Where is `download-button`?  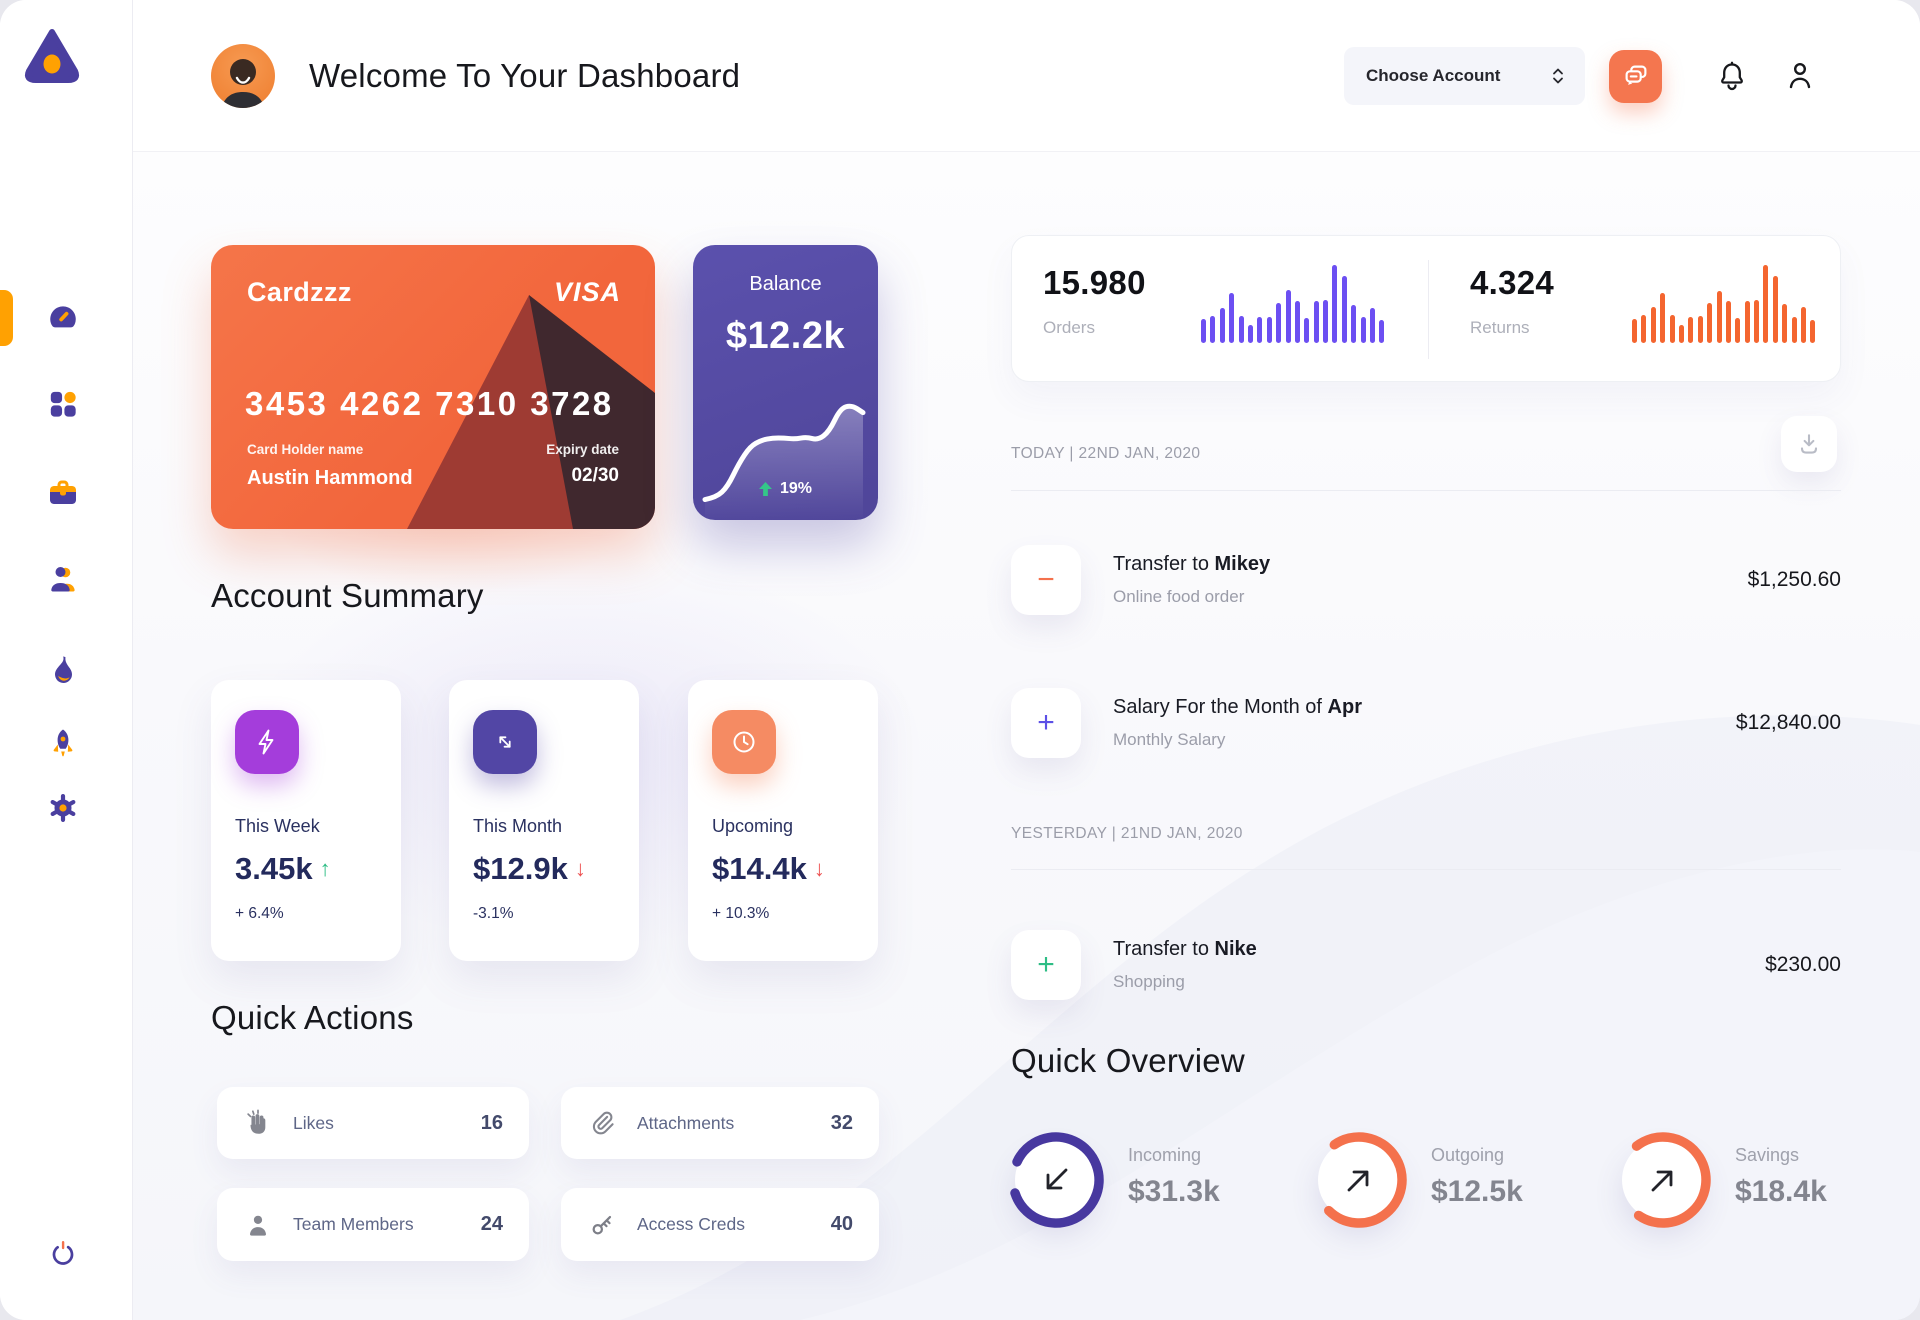
download-button is located at coordinates (1809, 444).